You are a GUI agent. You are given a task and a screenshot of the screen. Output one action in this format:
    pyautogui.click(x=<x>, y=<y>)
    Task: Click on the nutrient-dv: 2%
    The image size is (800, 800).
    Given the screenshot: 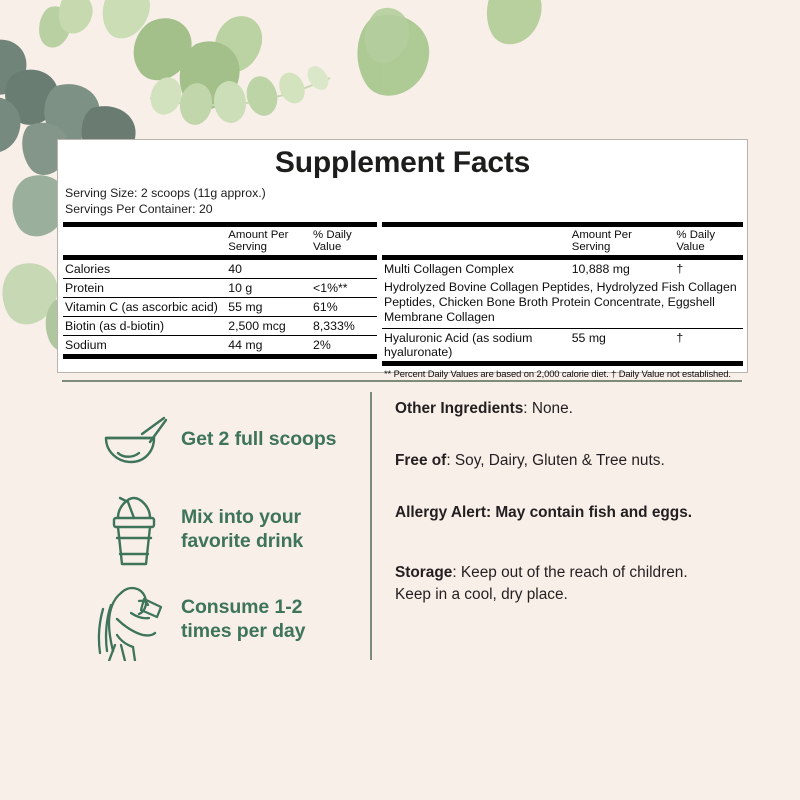 What is the action you would take?
    pyautogui.click(x=322, y=344)
    